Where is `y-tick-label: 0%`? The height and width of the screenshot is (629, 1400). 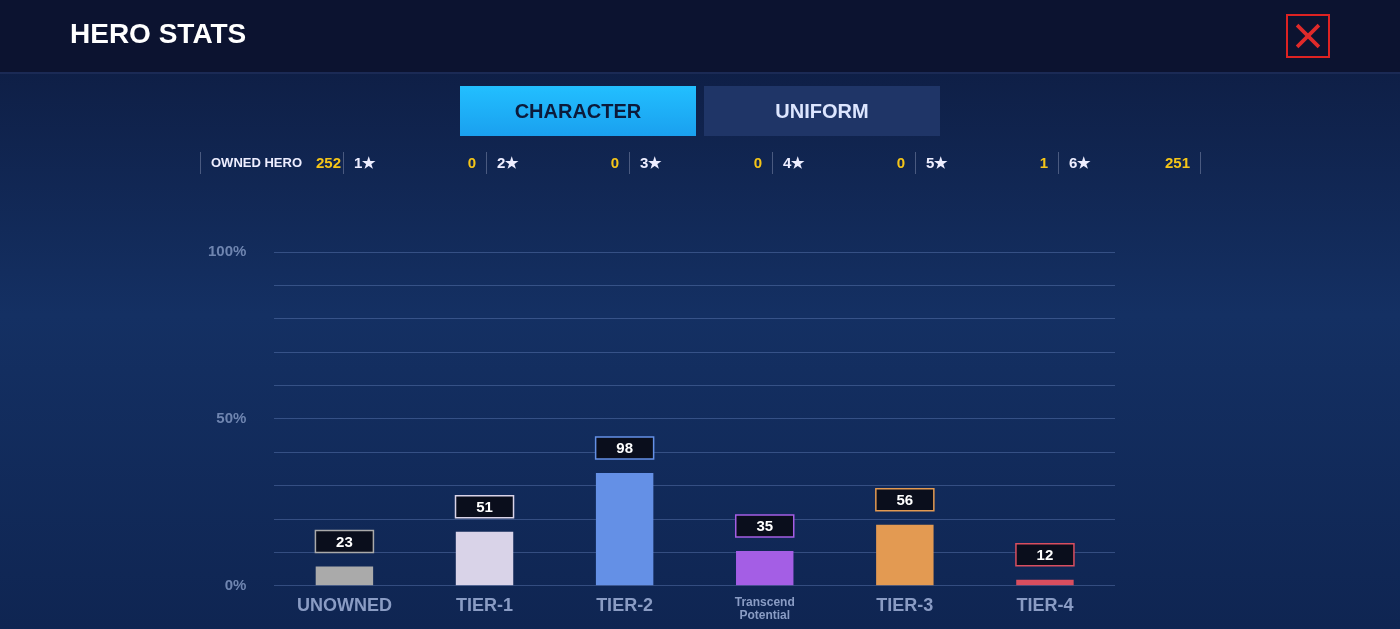
y-tick-label: 0% is located at coordinates (235, 584).